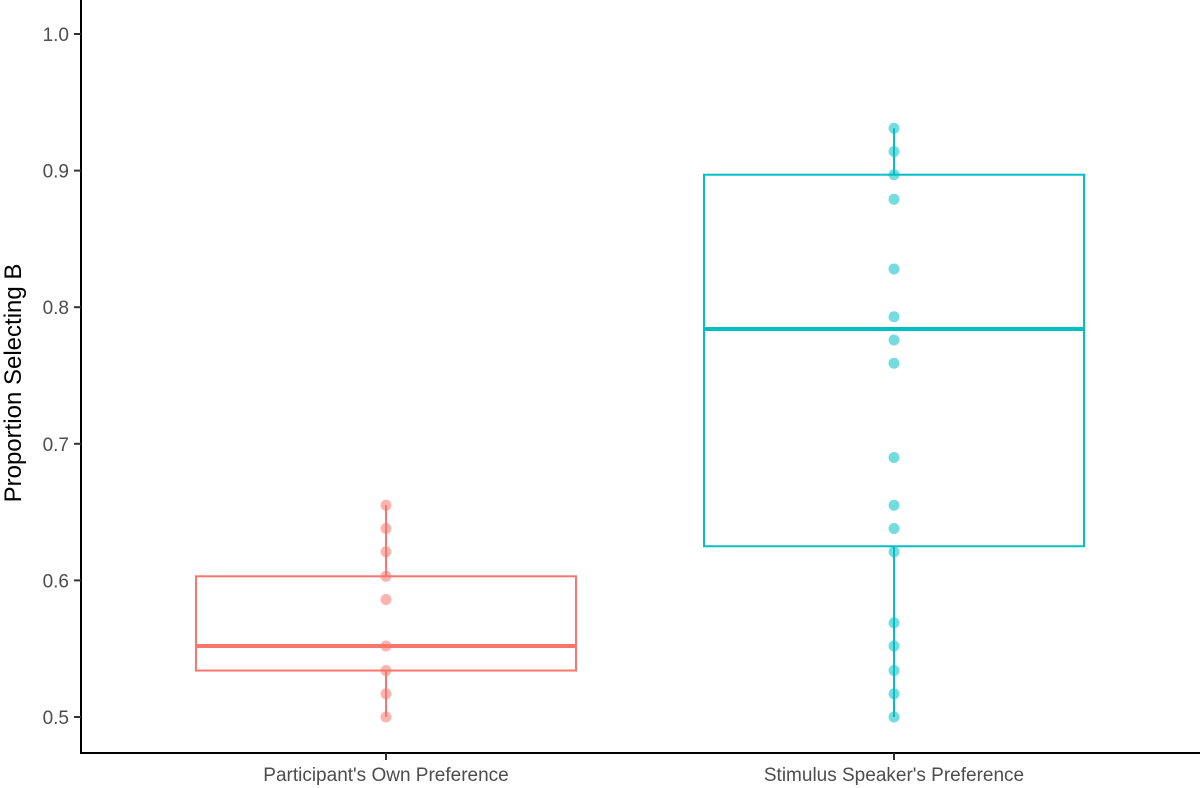 Image resolution: width=1200 pixels, height=788 pixels. What do you see at coordinates (62, 377) in the screenshot?
I see `y-ticks: 0.5 0.6 0.7 0.8 0.9 1.0` at bounding box center [62, 377].